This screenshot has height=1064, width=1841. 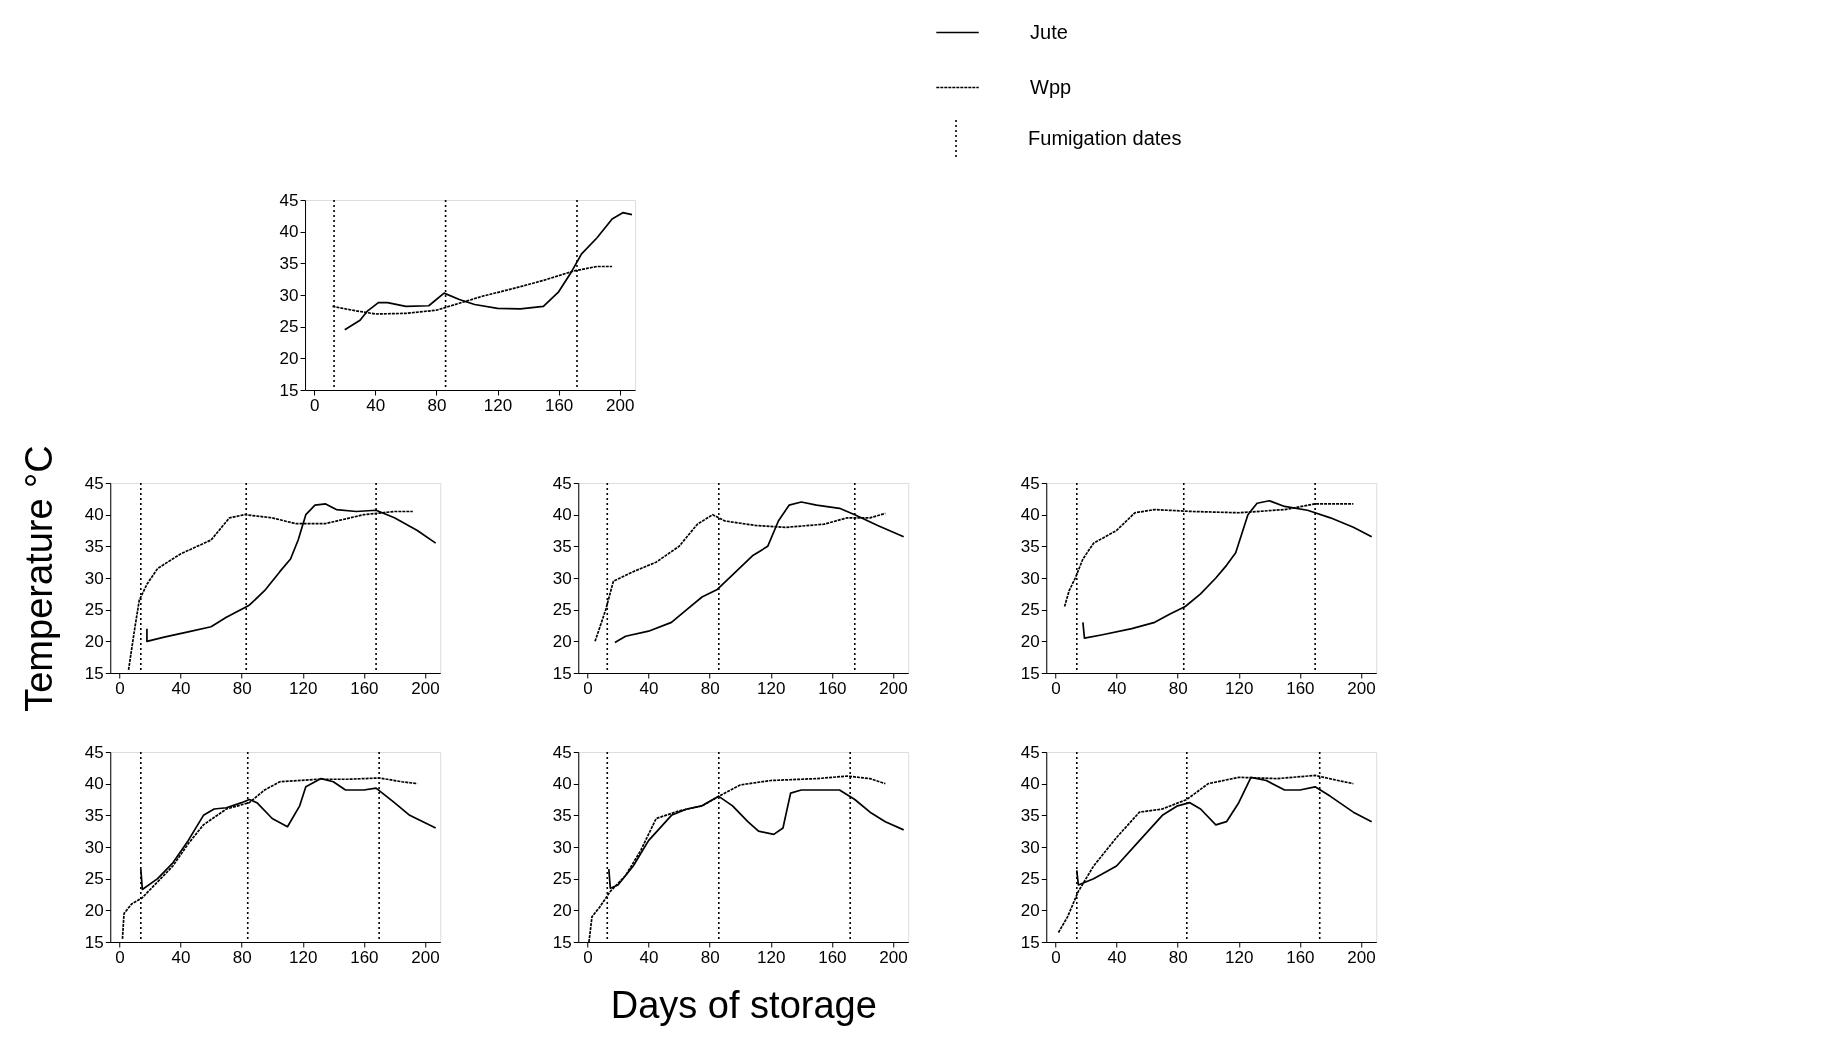 I want to click on y-axis-title: Temperature °C, so click(x=38, y=578).